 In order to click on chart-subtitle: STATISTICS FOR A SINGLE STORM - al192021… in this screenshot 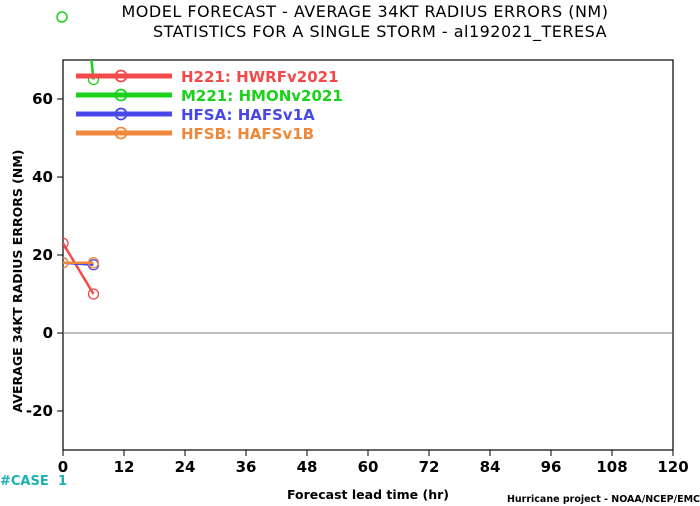, I will do `click(380, 32)`.